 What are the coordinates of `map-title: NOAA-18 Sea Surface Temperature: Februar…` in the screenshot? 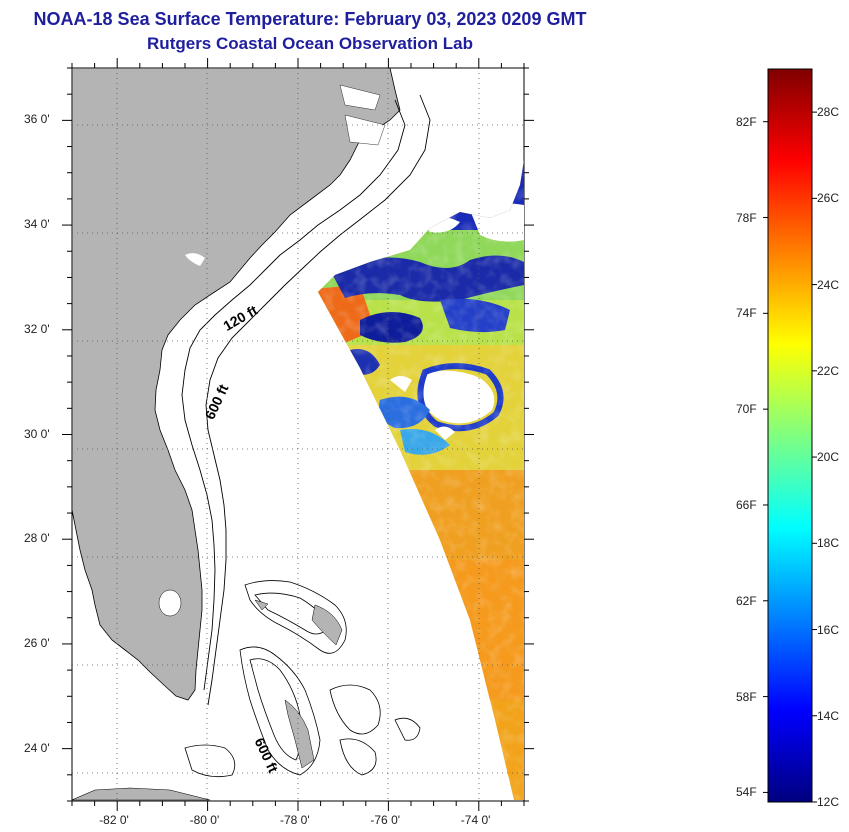 It's located at (310, 19).